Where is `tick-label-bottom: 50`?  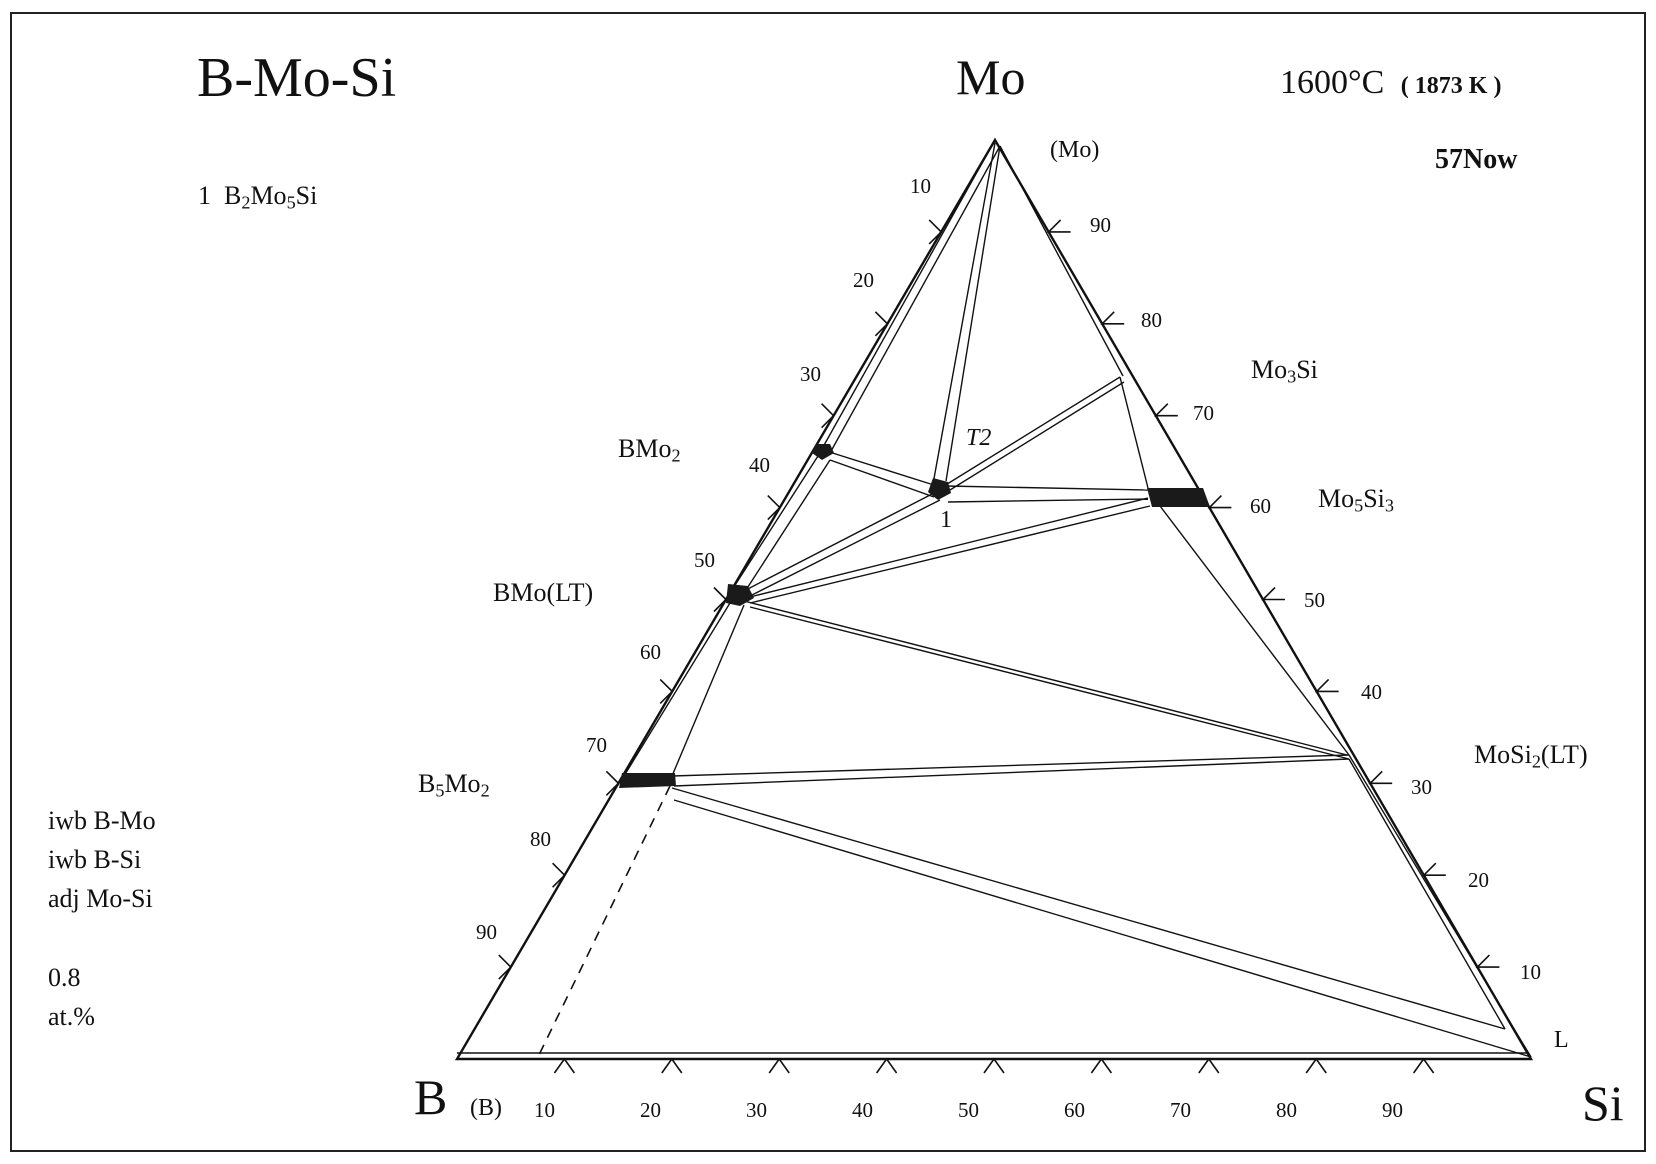 tick-label-bottom: 50 is located at coordinates (968, 1110).